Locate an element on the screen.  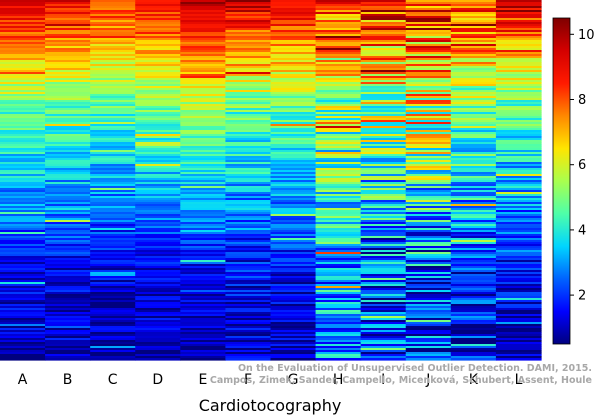
column-label-C: C is located at coordinates (113, 380).